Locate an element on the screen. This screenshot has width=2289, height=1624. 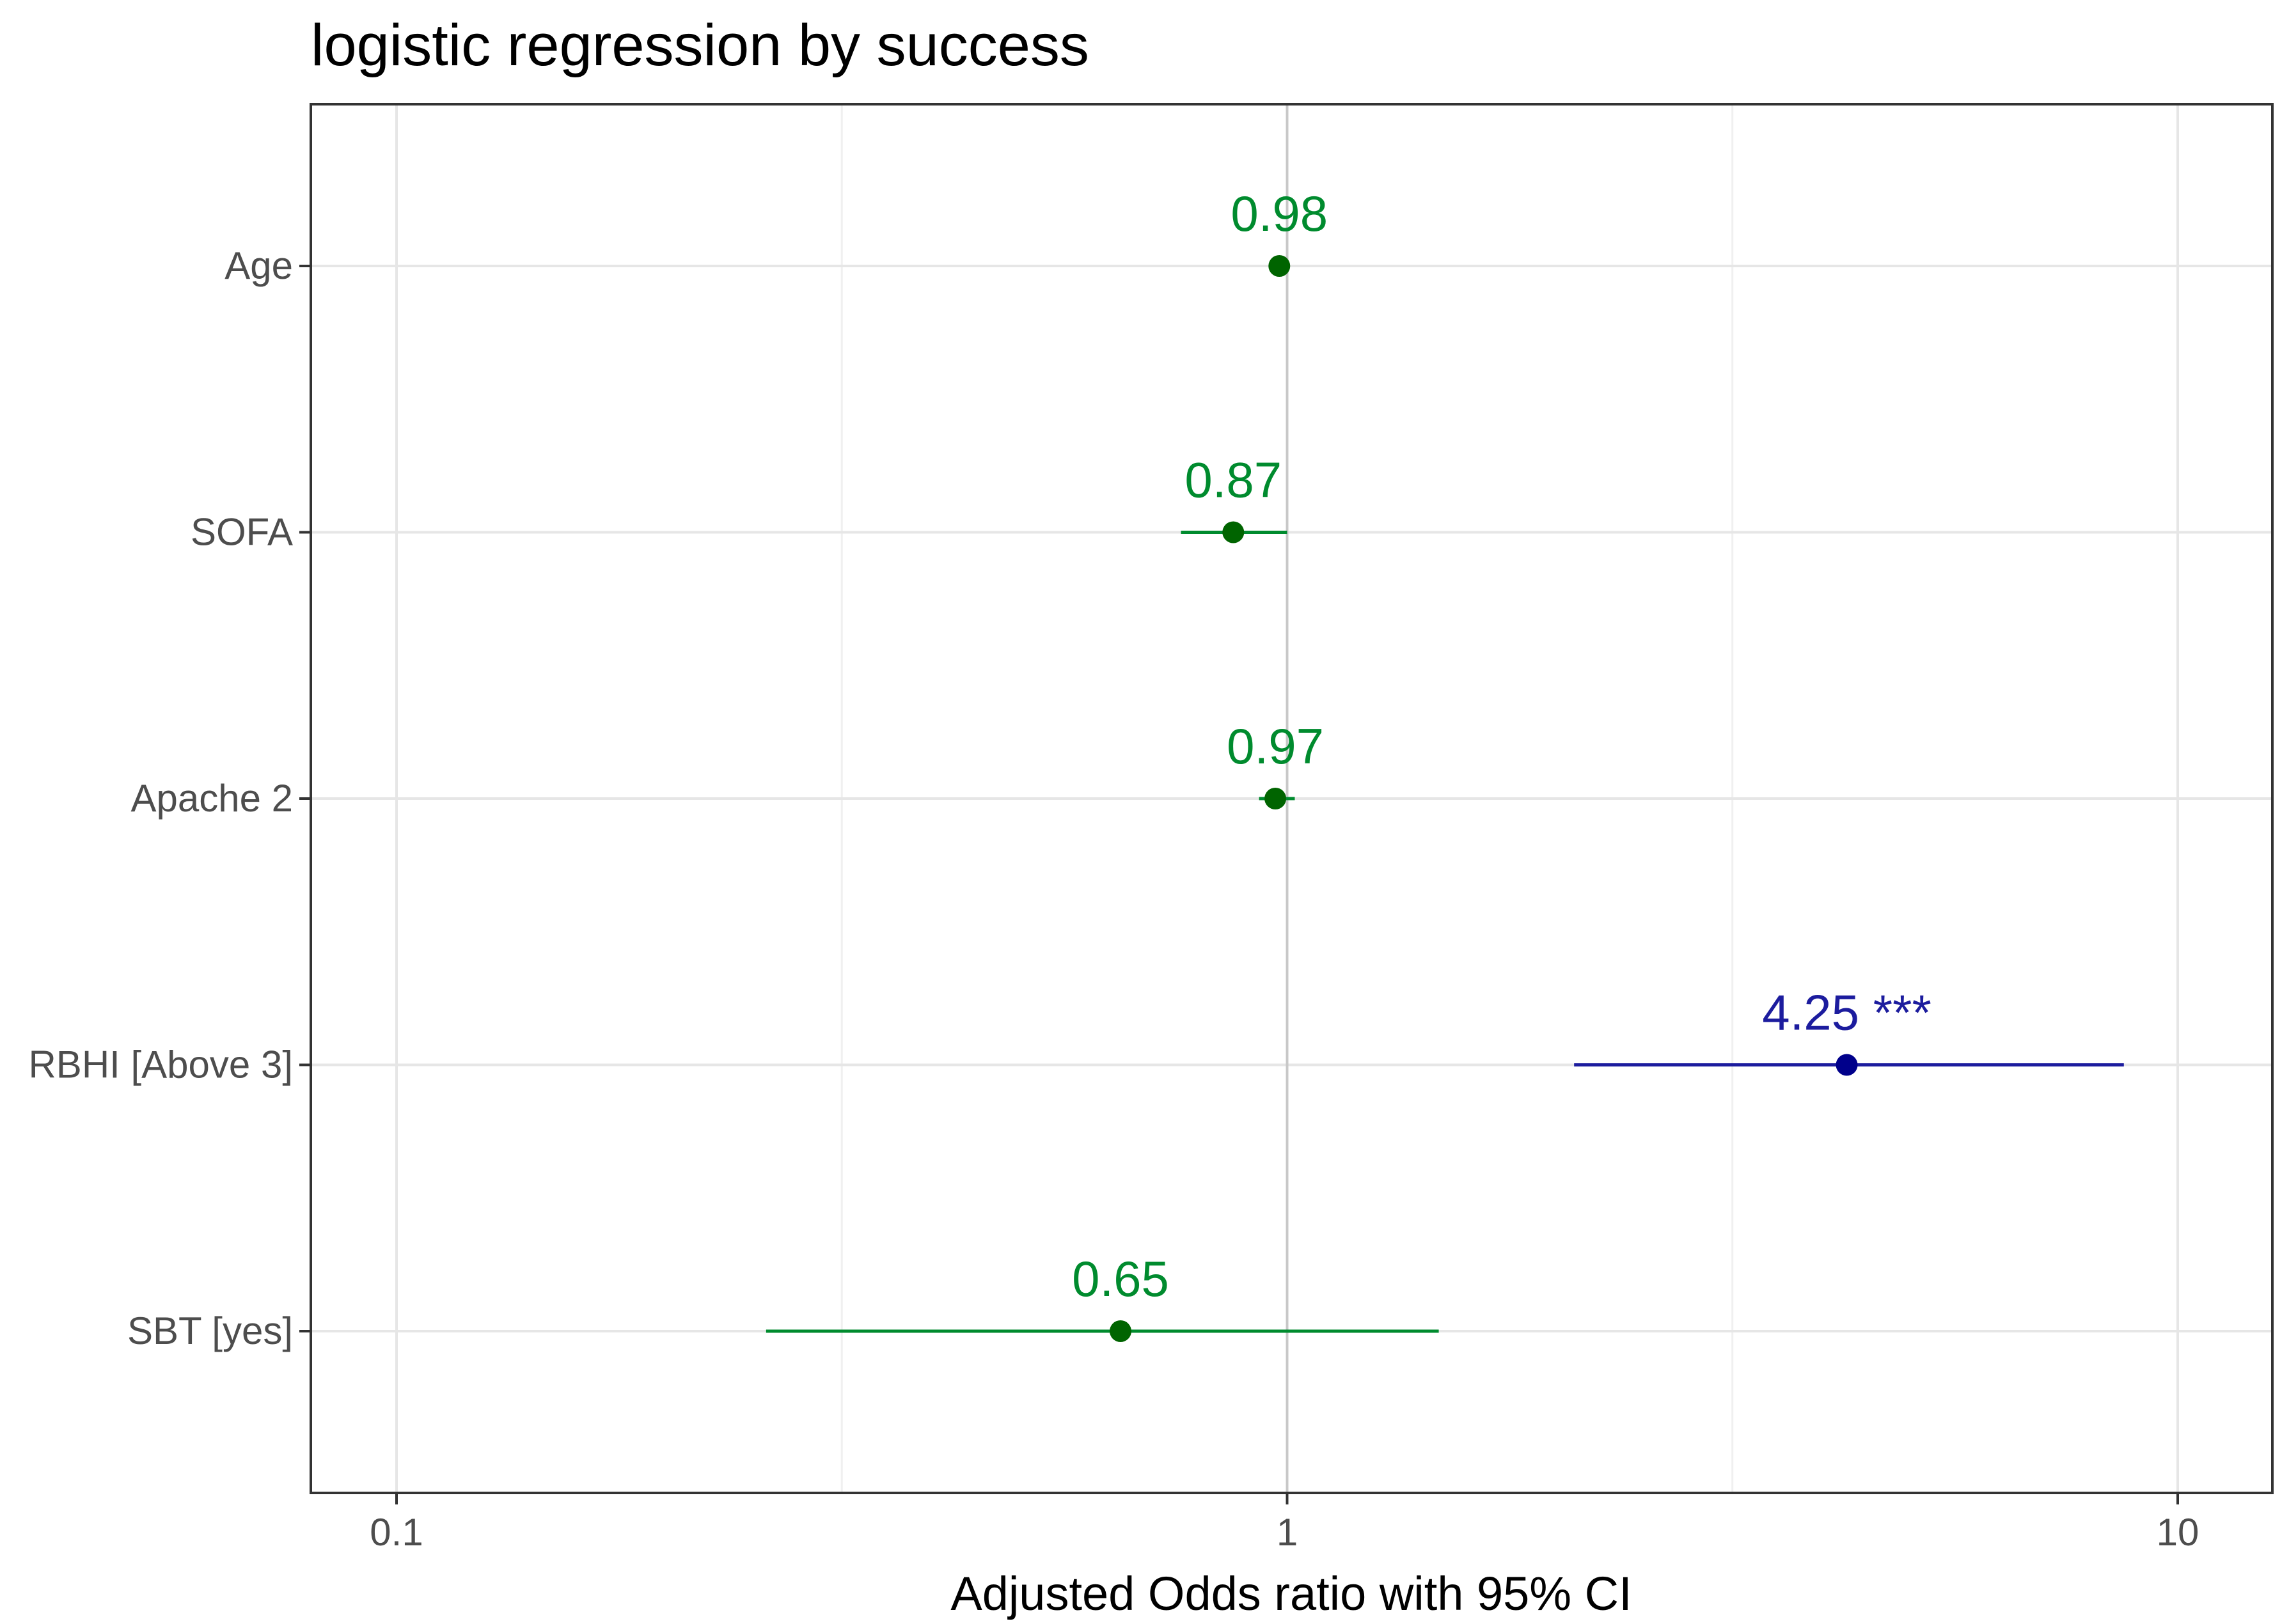
value-label: 0.87 is located at coordinates (1233, 480).